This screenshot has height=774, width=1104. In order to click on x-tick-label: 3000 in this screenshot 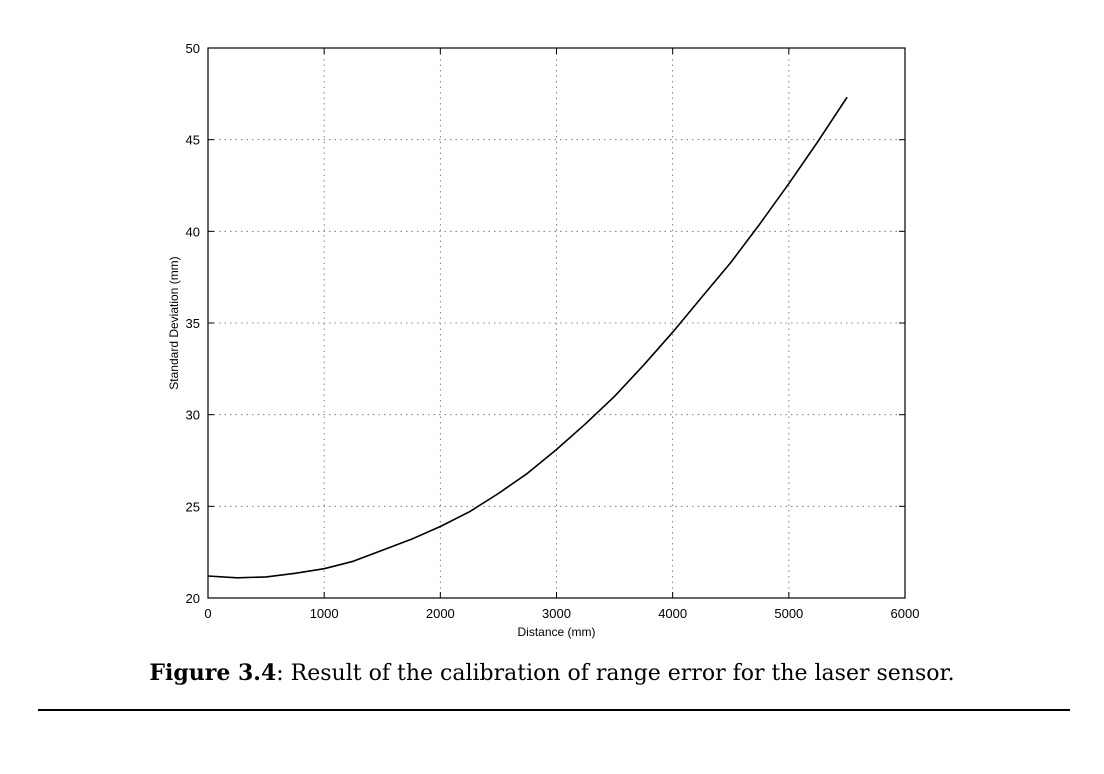, I will do `click(556, 613)`.